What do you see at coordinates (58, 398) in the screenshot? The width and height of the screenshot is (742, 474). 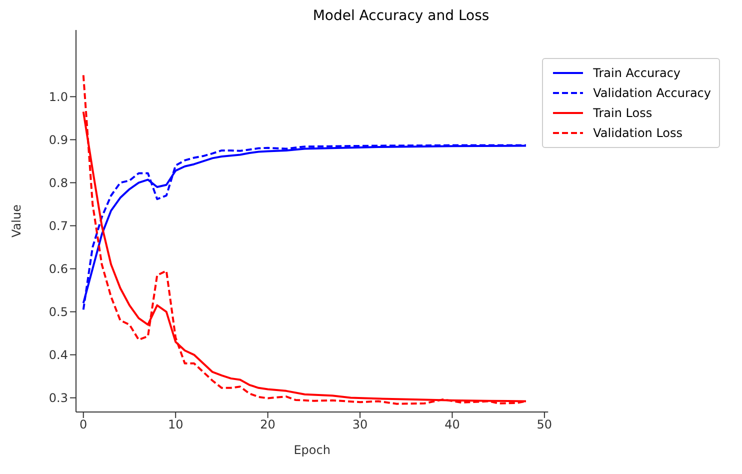 I see `y-tick-label: 0.3` at bounding box center [58, 398].